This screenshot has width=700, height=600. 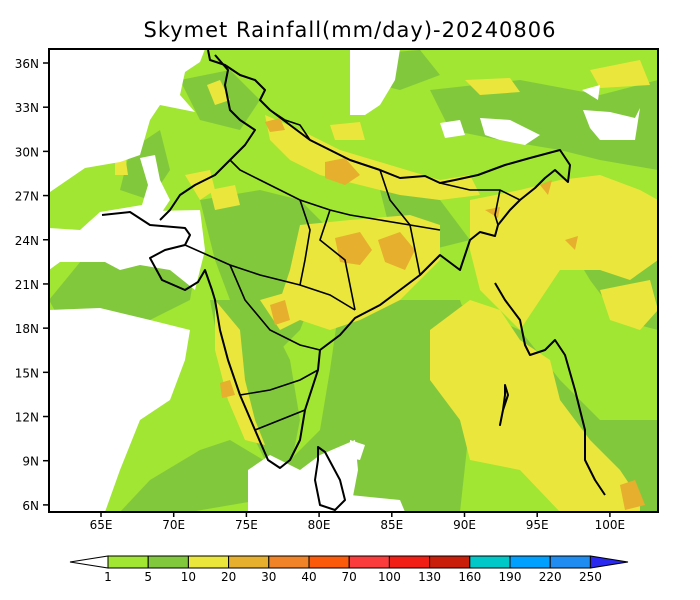 What do you see at coordinates (27, 329) in the screenshot?
I see `y-tick-label: 18N` at bounding box center [27, 329].